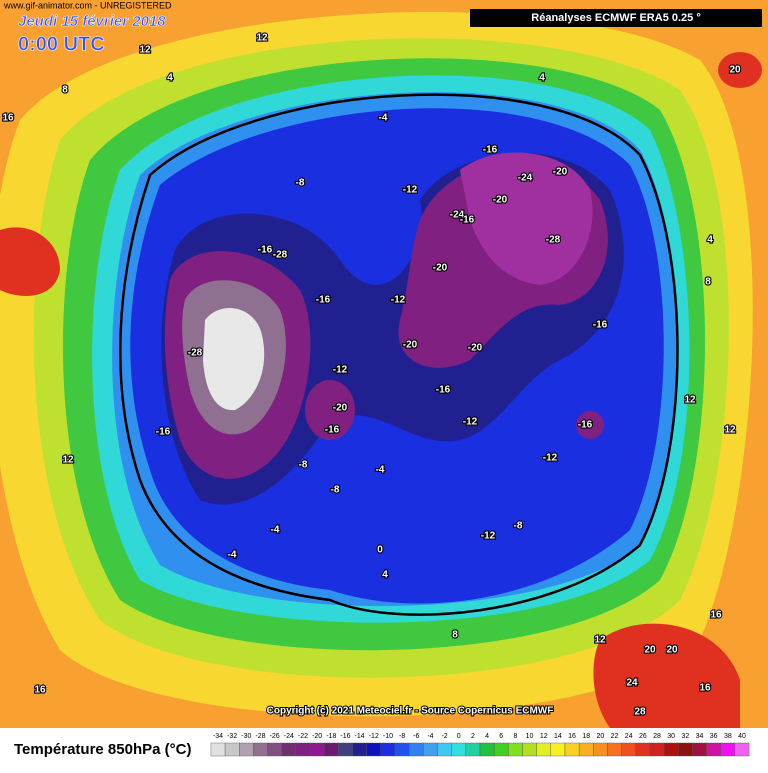 This screenshot has width=768, height=773. What do you see at coordinates (360, 736) in the screenshot?
I see `colorbar-tick-label: -14` at bounding box center [360, 736].